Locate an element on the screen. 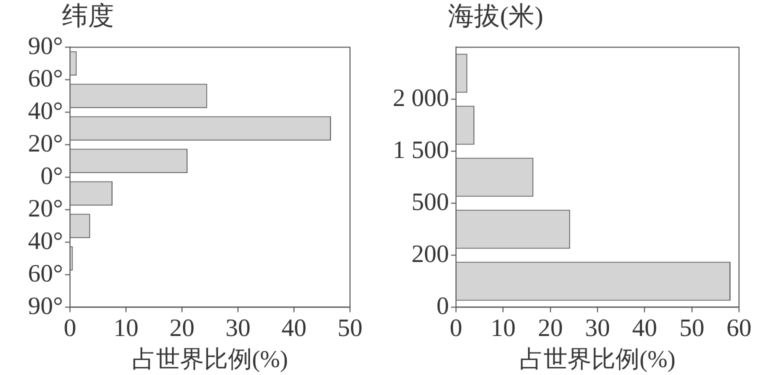 The width and height of the screenshot is (759, 375). chart-title: 海拔(米) is located at coordinates (496, 15).